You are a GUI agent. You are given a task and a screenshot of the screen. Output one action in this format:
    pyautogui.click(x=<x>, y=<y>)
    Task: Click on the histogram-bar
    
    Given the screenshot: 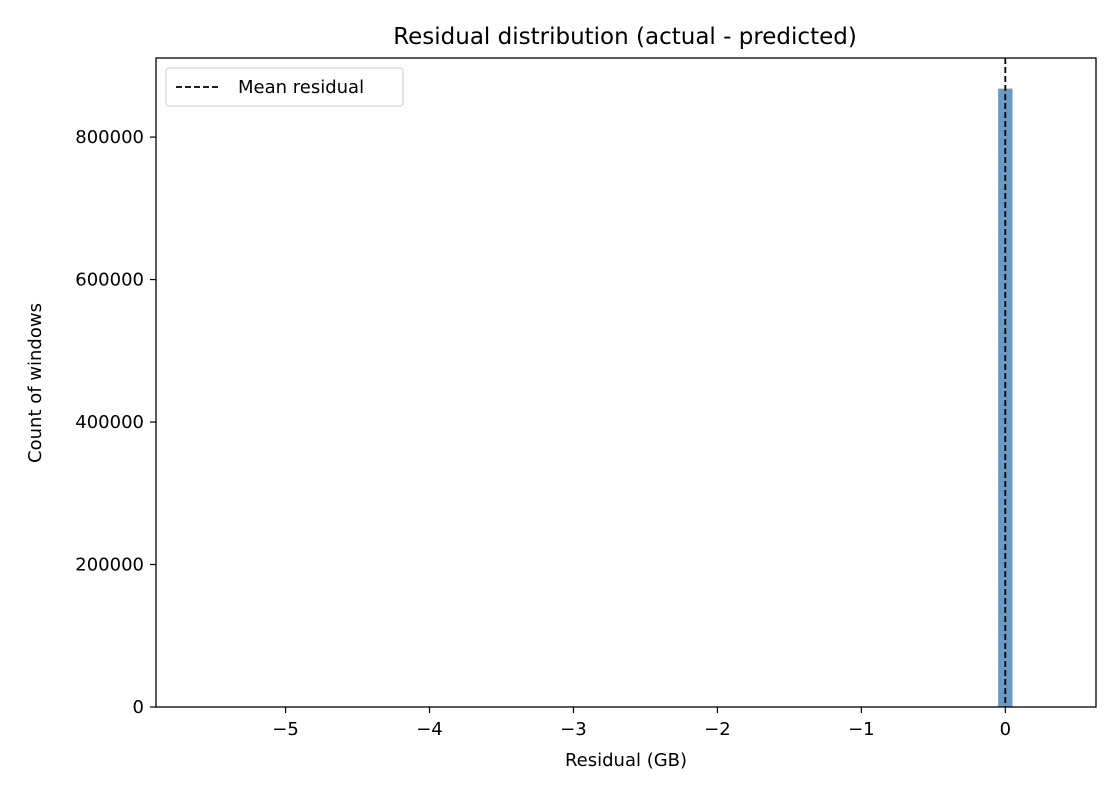 What is the action you would take?
    pyautogui.click(x=1005, y=398)
    